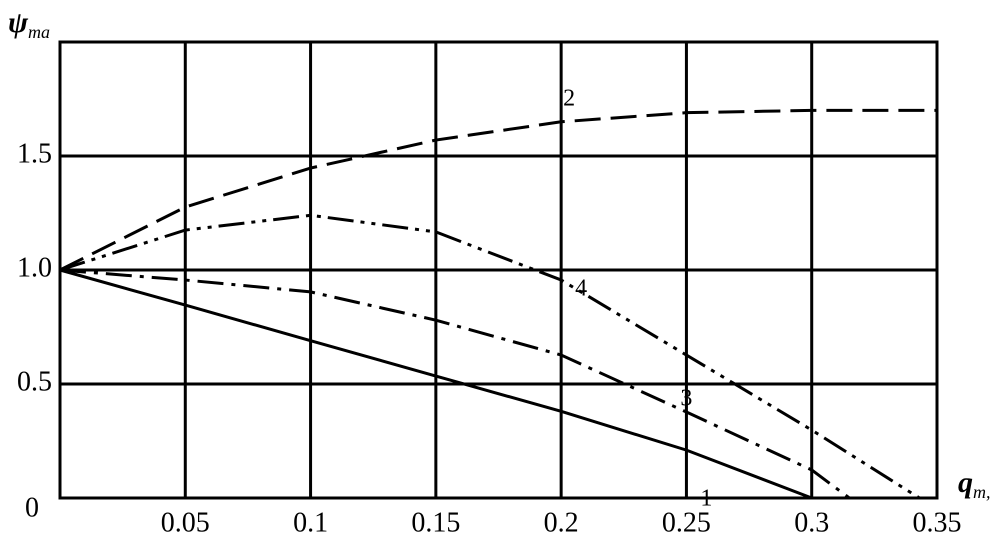 Image resolution: width=997 pixels, height=559 pixels. What do you see at coordinates (32, 507) in the screenshot?
I see `y-tick-label: 0` at bounding box center [32, 507].